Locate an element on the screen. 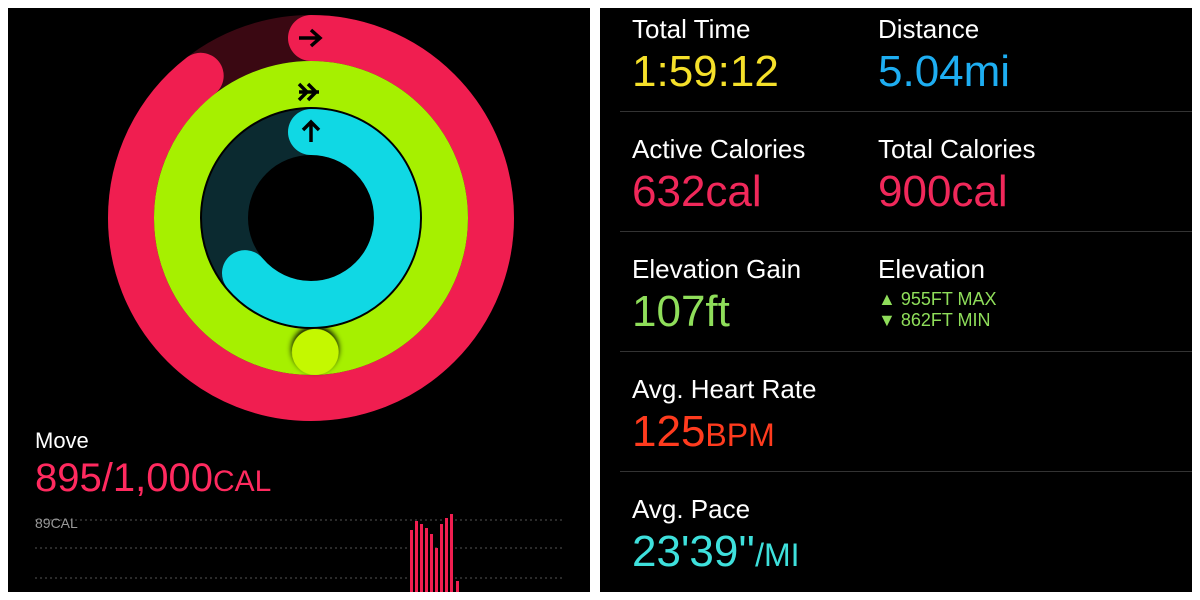 Image resolution: width=1200 pixels, height=600 pixels. metric-value: 23'39''/MI is located at coordinates (716, 552).